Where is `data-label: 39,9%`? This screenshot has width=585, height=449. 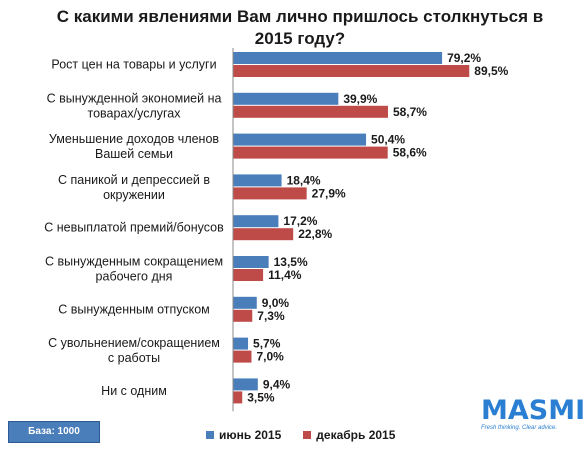 data-label: 39,9% is located at coordinates (360, 99).